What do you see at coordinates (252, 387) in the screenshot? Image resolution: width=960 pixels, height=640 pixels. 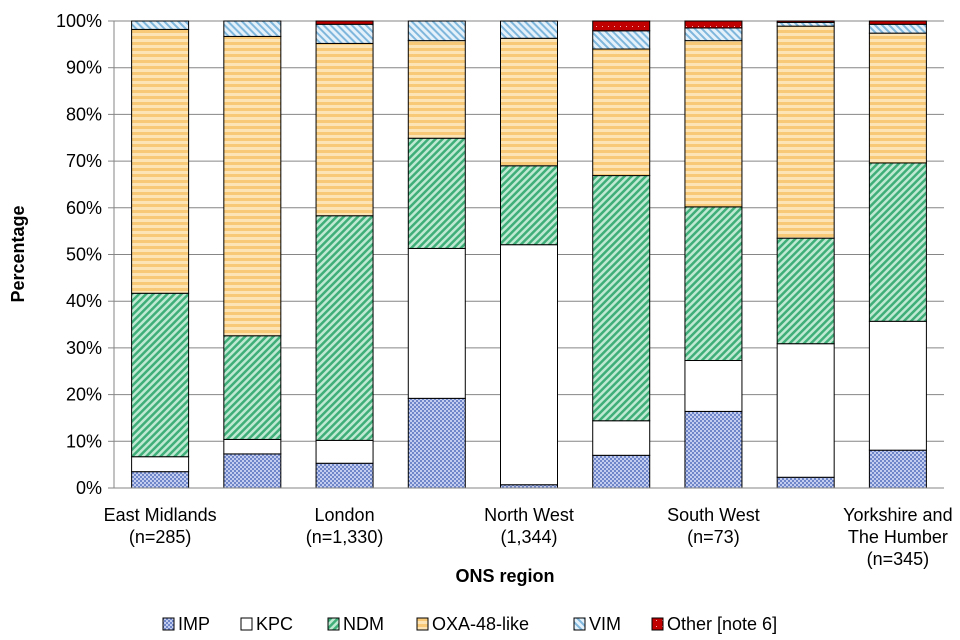 I see `bar-east-of-england-ndm` at bounding box center [252, 387].